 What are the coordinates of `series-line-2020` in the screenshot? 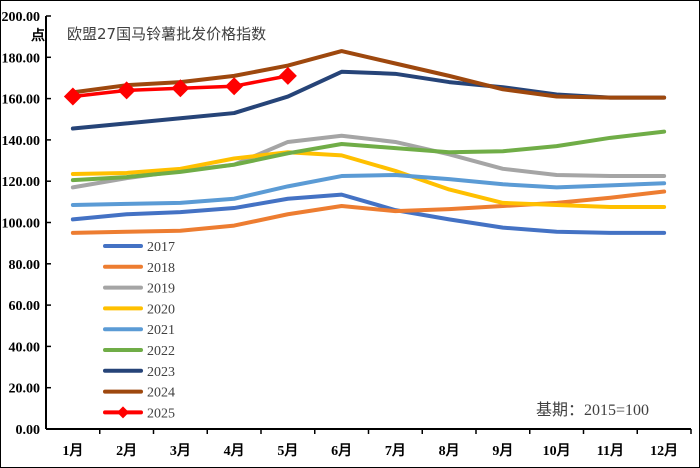 It's located at (368, 180).